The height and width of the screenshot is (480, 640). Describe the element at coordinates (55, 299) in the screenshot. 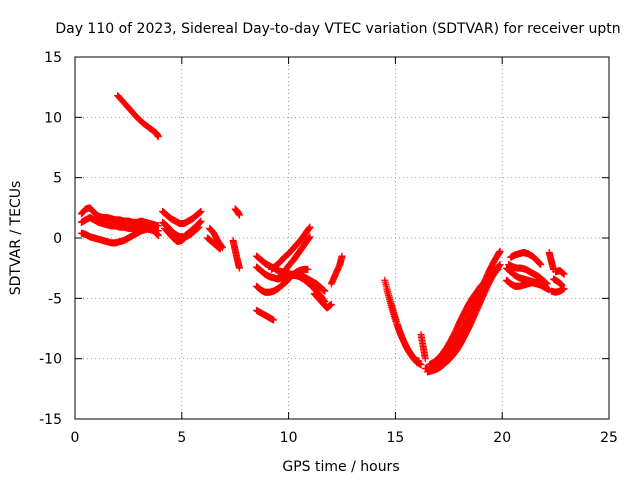

I see `y-tick-label: -5` at that location.